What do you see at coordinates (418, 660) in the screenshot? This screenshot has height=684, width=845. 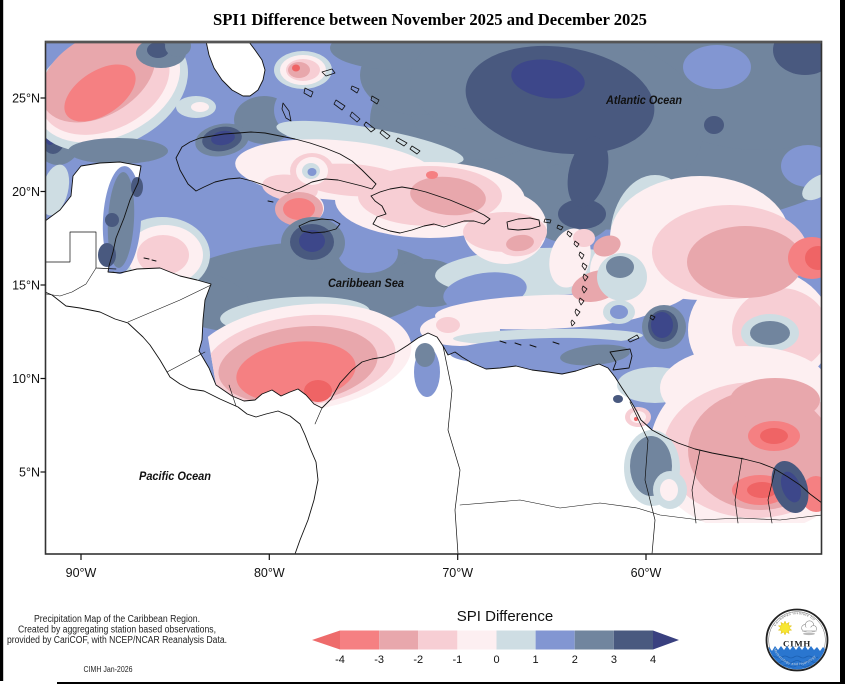 I see `svg-text: -2` at bounding box center [418, 660].